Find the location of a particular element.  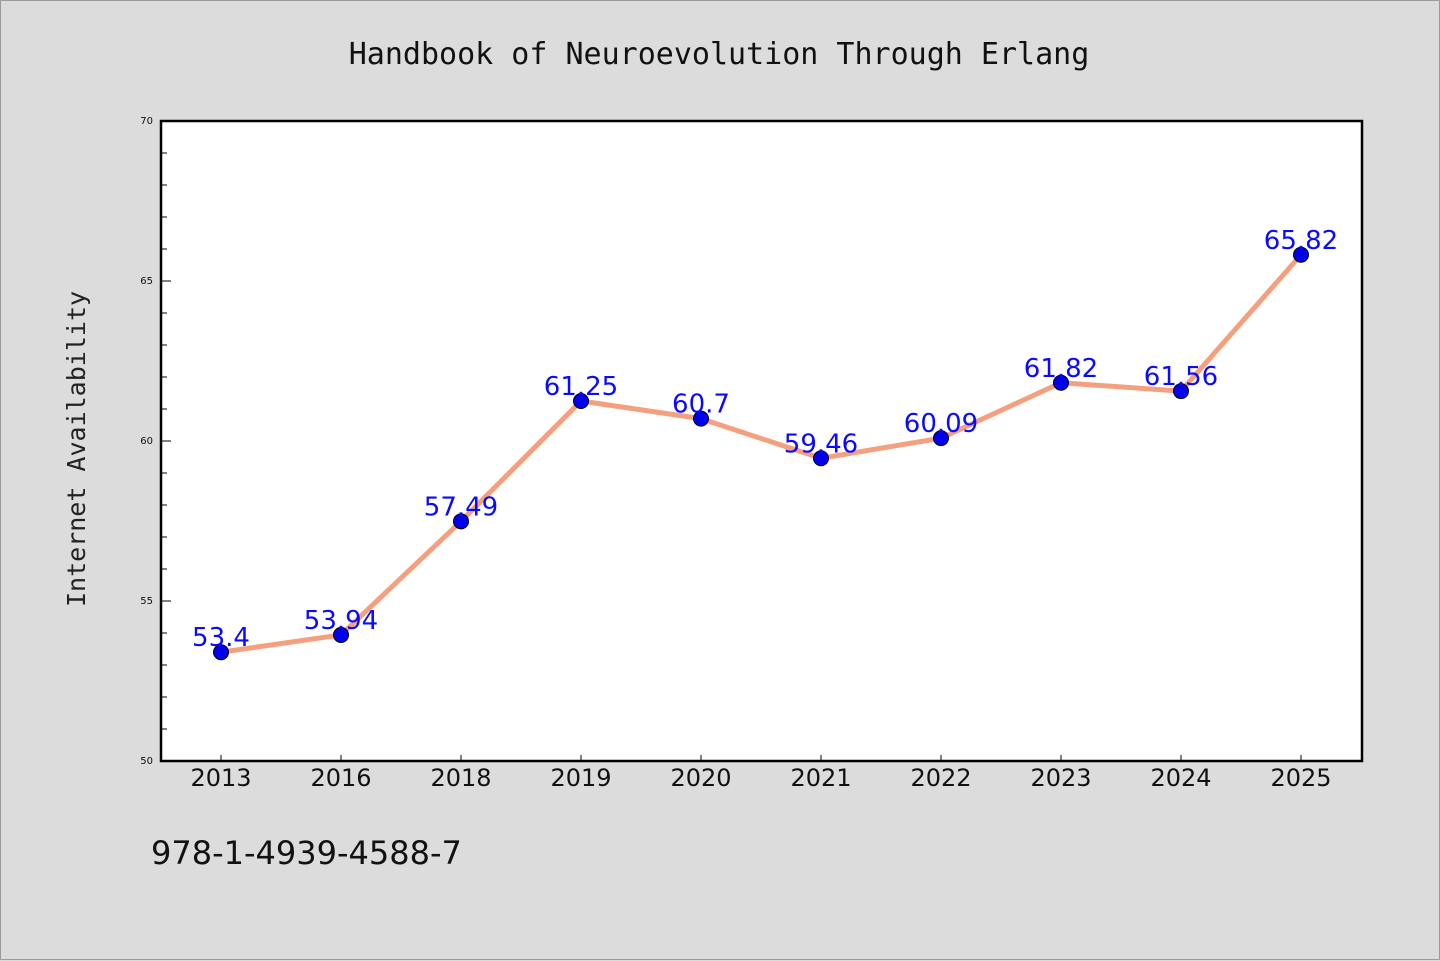

x-axis: 2013 2016 2018 2019 2020 2021 2022 2023 2024 2025 is located at coordinates (761, 773).